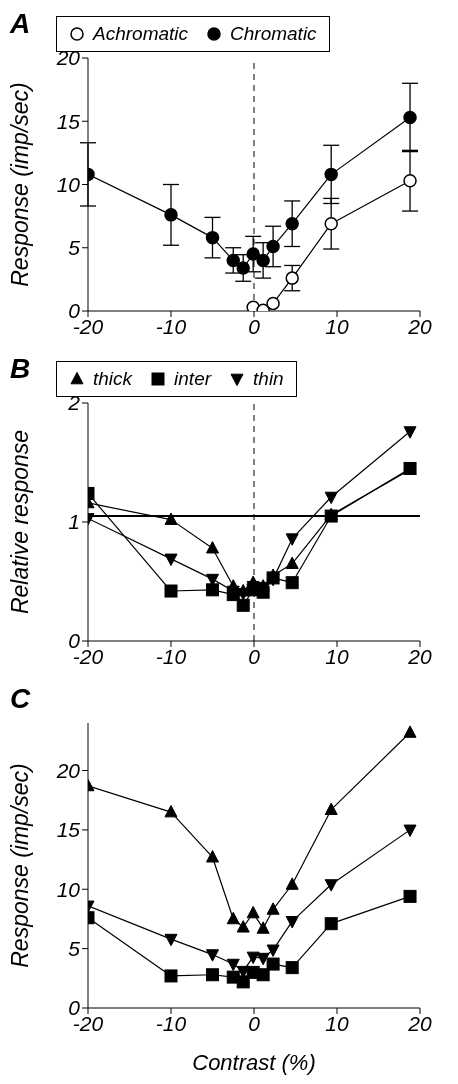 This screenshot has height=1084, width=458. Describe the element at coordinates (268, 379) in the screenshot. I see `legend-label: thin` at that location.